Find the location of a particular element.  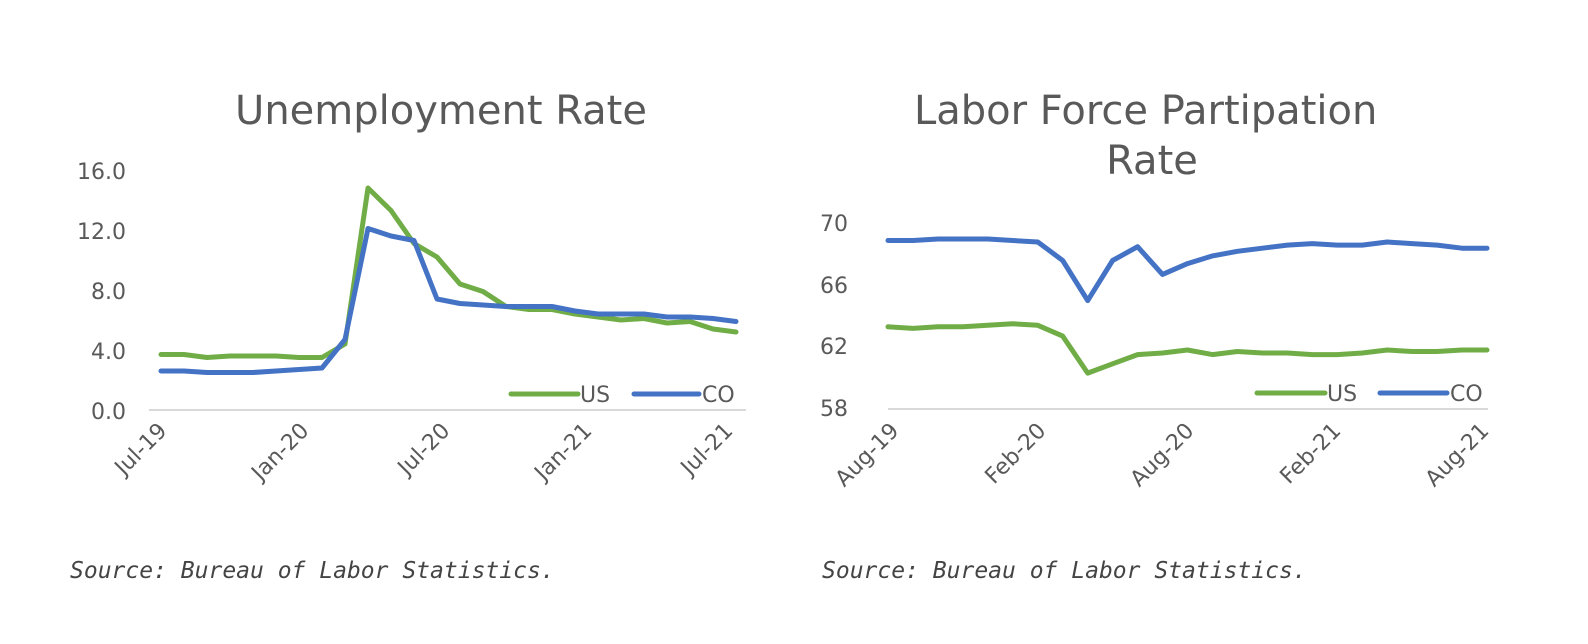

x-tick-label: Aug-19 is located at coordinates (867, 455).